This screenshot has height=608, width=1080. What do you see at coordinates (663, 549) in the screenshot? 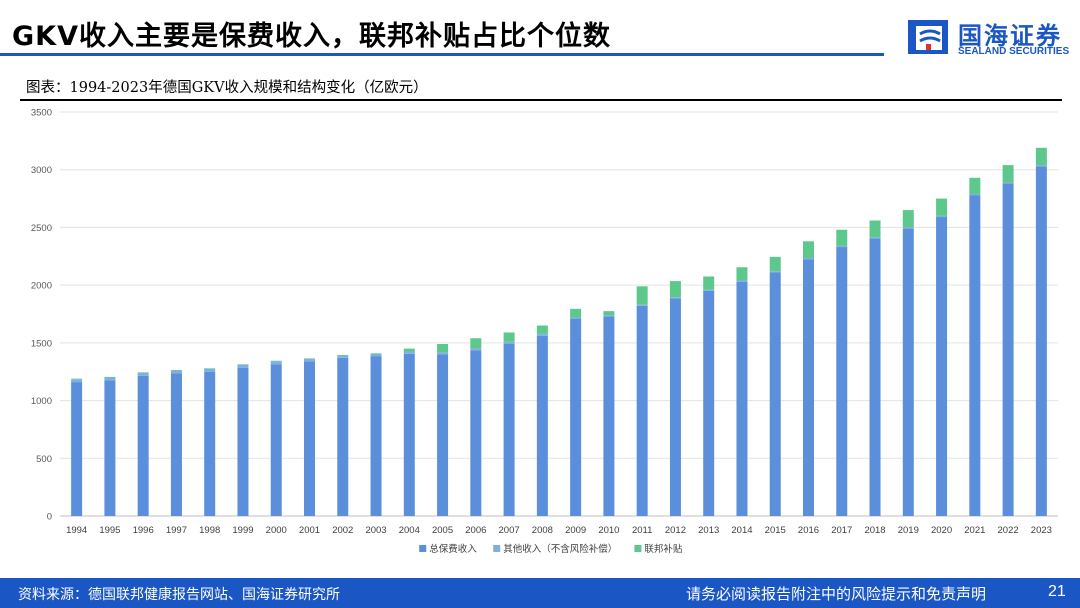
I see `legend-label: 联邦补贴` at bounding box center [663, 549].